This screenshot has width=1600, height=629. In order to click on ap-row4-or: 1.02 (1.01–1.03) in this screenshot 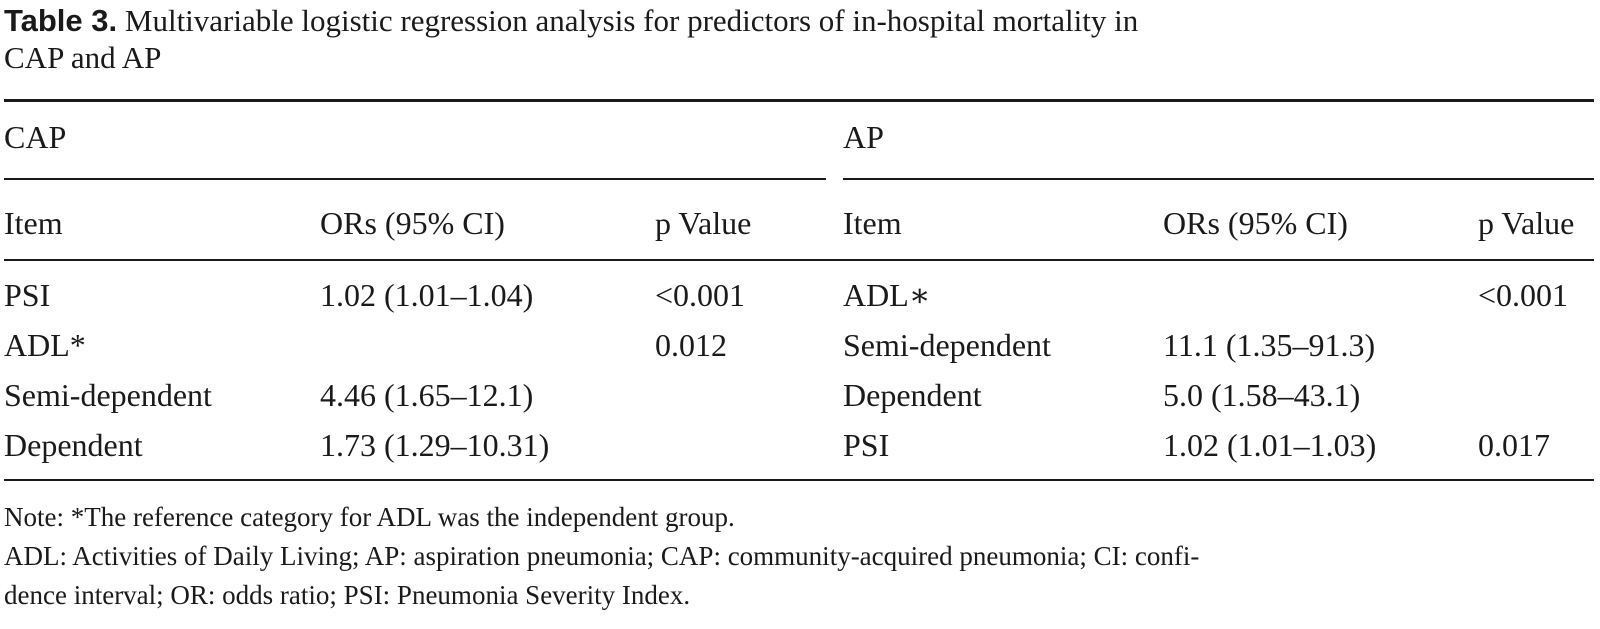, I will do `click(1270, 445)`.